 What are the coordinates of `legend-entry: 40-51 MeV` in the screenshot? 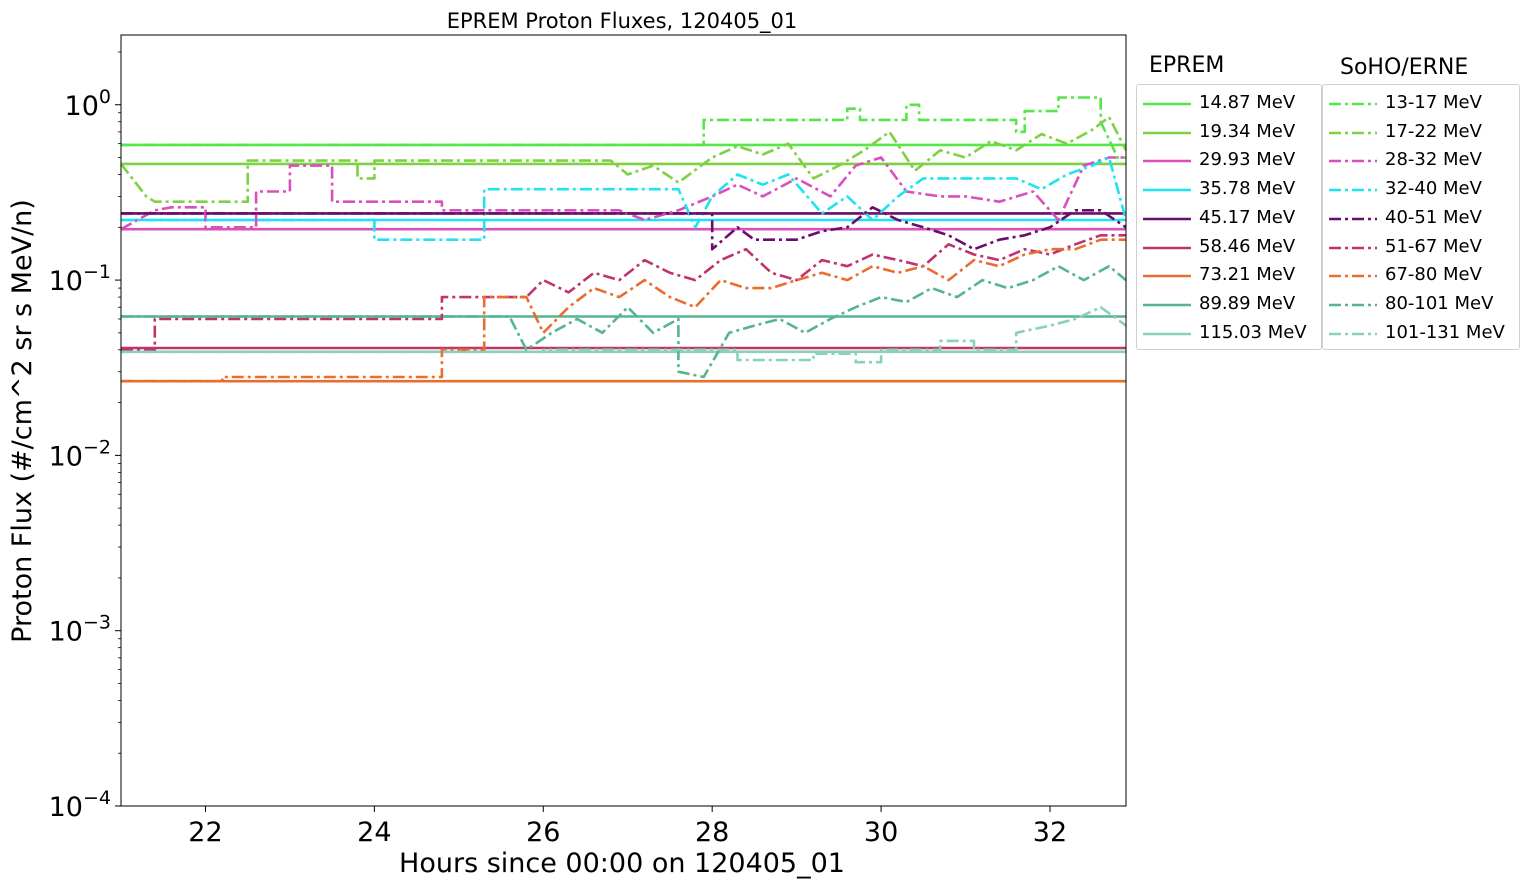 It's located at (1421, 218).